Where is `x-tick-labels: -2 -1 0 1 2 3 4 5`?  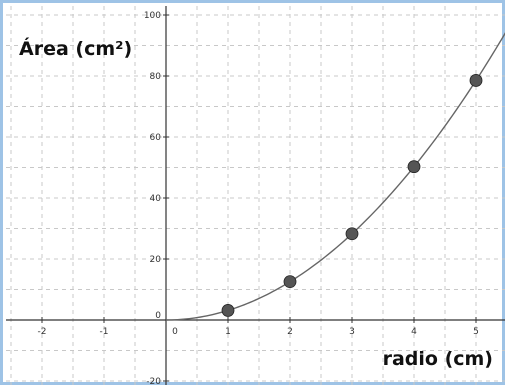
x-tick-labels: -2 -1 0 1 2 3 4 5 is located at coordinates (258, 332).